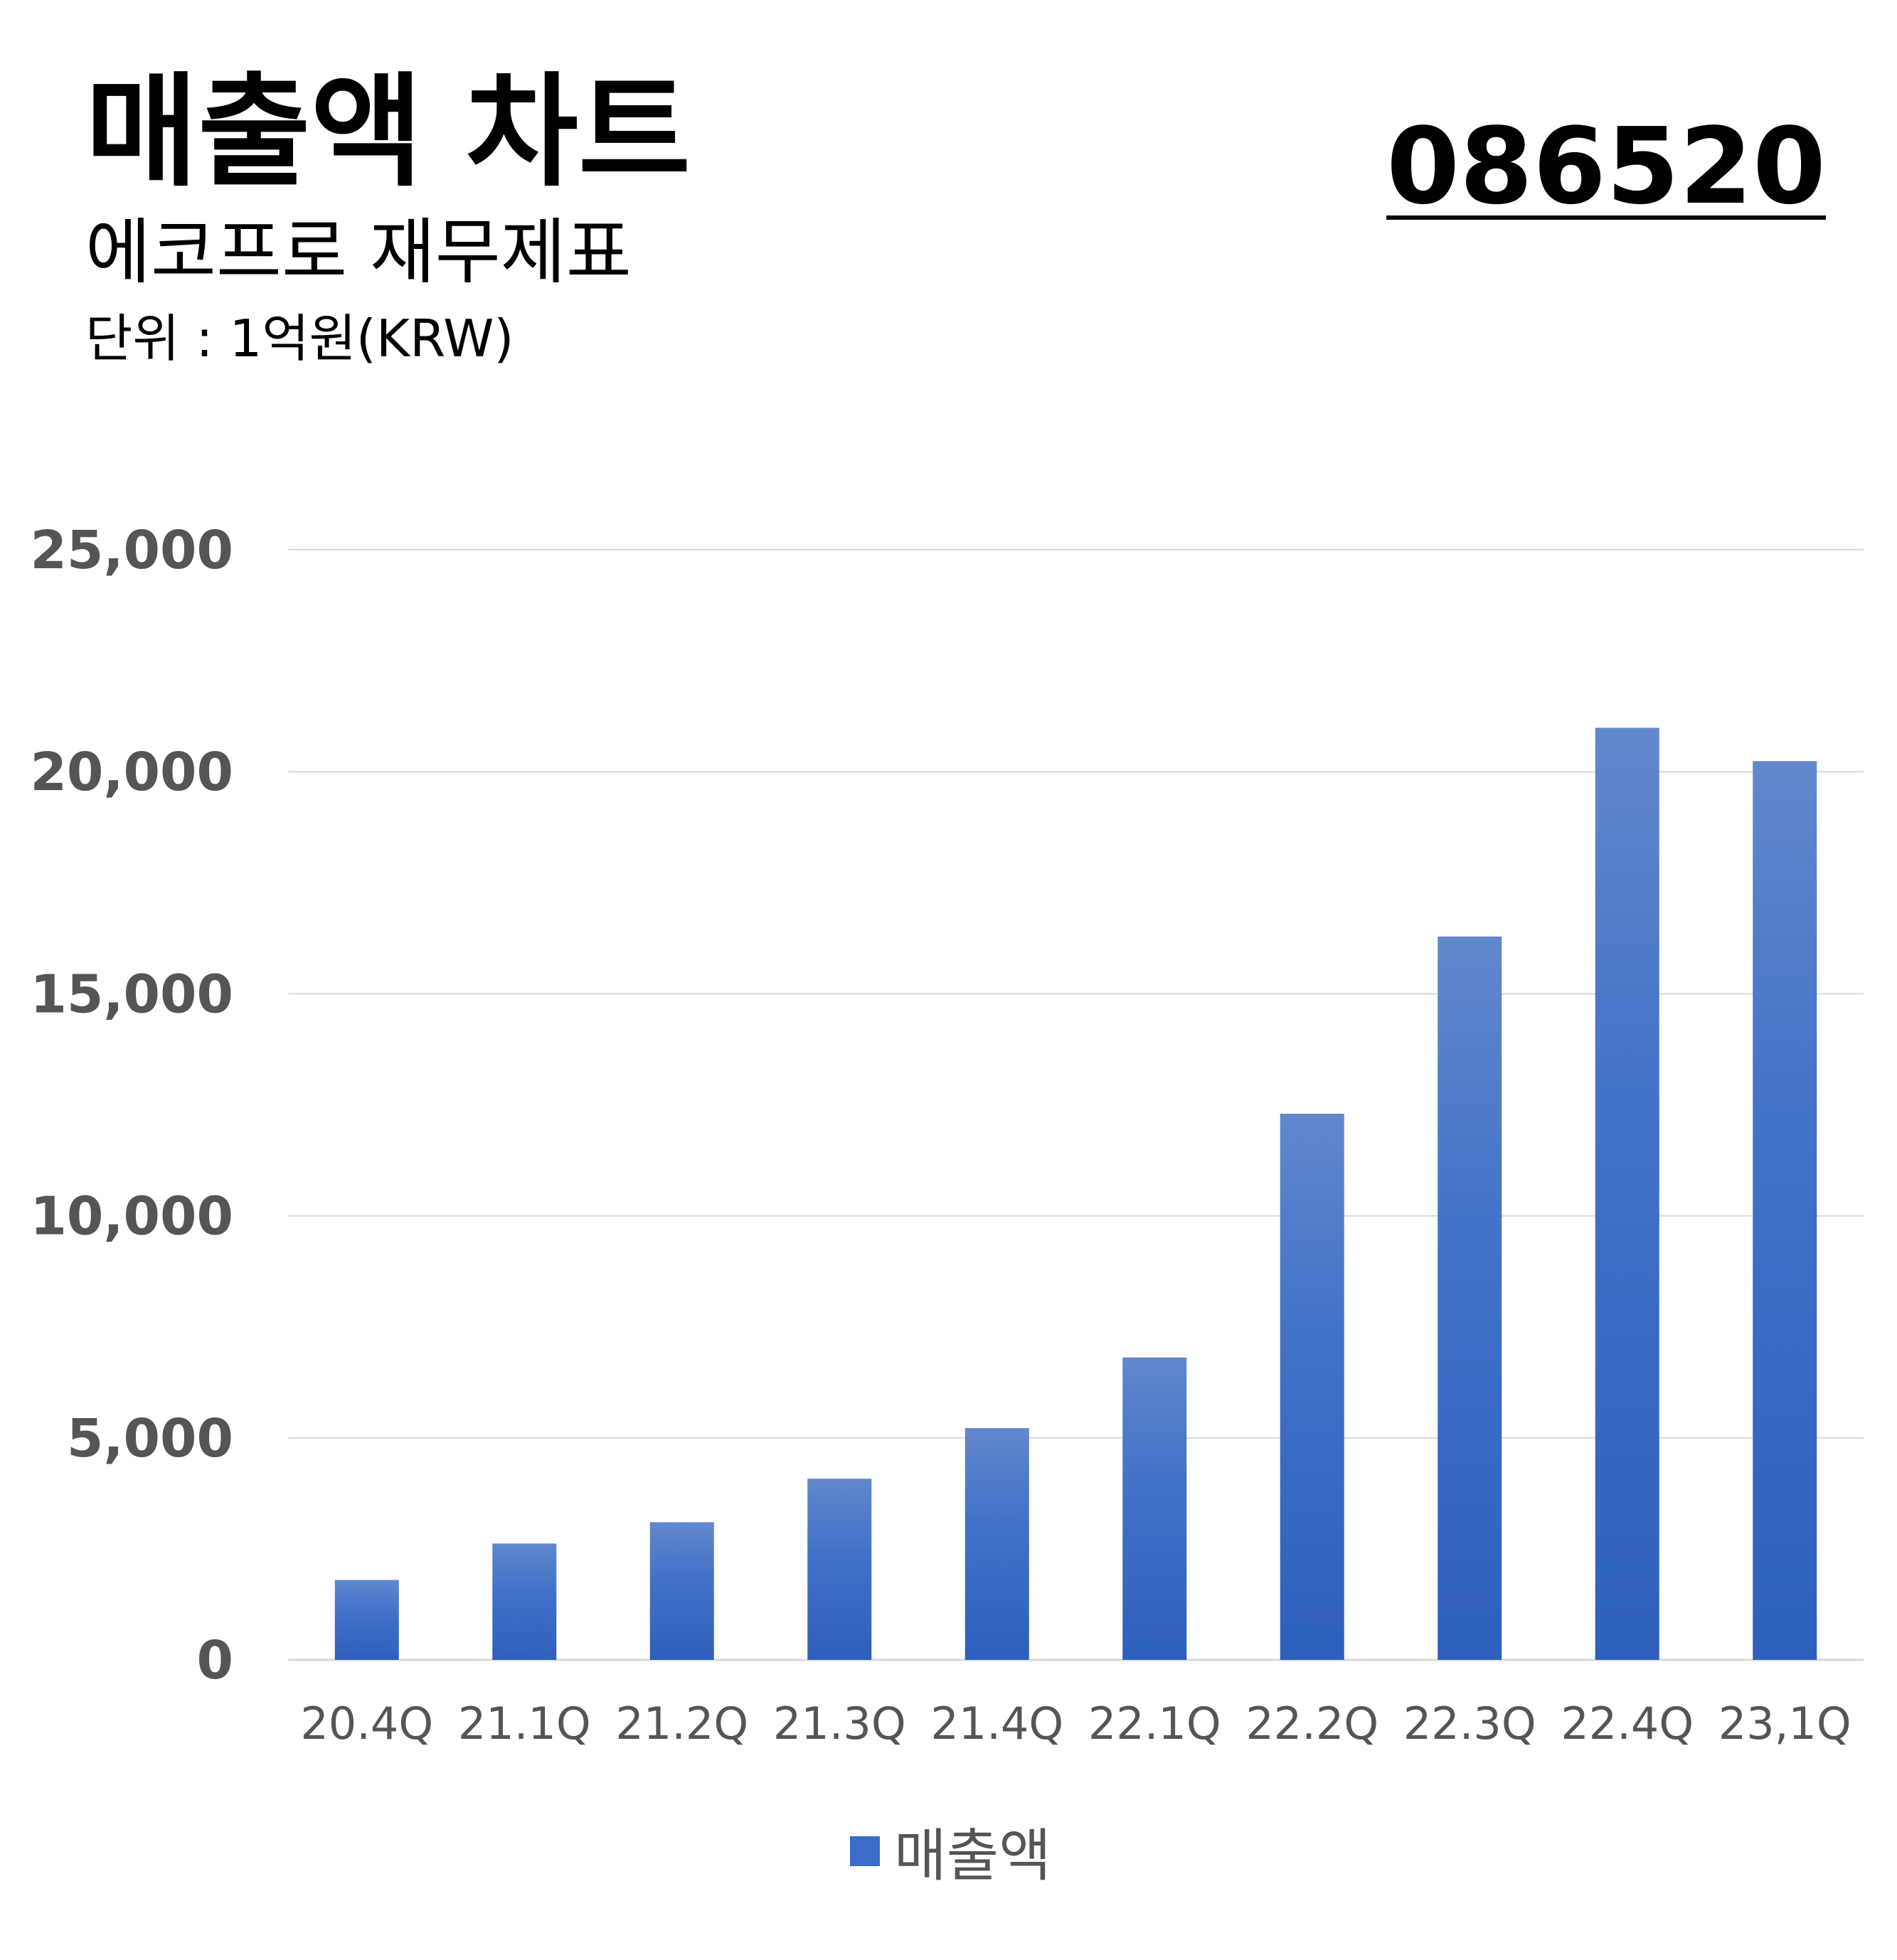 Image resolution: width=1897 pixels, height=1960 pixels. What do you see at coordinates (1628, 1723) in the screenshot?
I see `x-tick-label: 22.4Q` at bounding box center [1628, 1723].